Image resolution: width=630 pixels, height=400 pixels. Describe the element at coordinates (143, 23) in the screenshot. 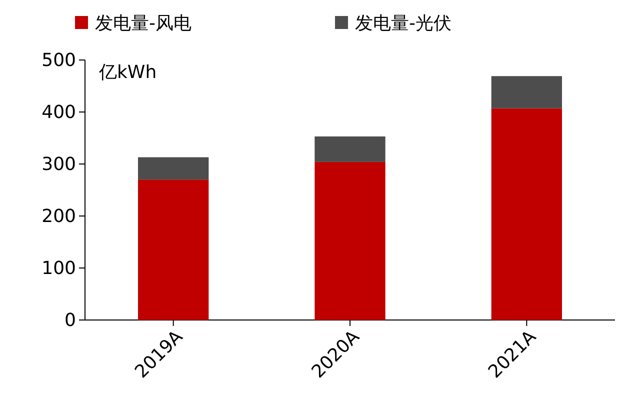

I see `legend-label: 发电量-风电` at that location.